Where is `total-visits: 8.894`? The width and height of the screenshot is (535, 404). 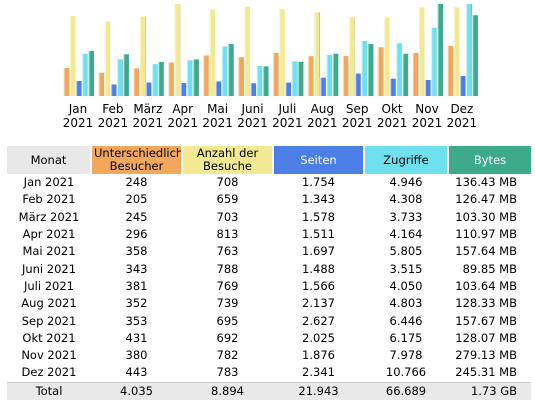 total-visits: 8.894 is located at coordinates (227, 390).